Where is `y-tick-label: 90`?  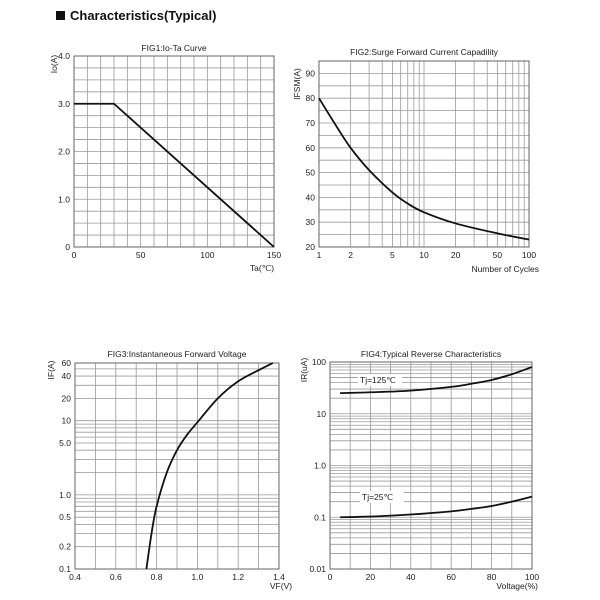 y-tick-label: 90 is located at coordinates (311, 73).